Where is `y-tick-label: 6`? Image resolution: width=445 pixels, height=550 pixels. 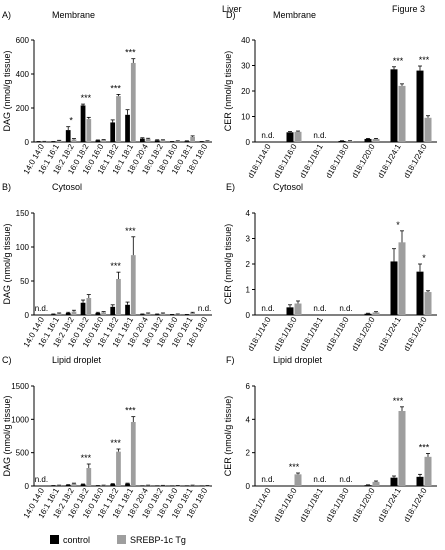 y-tick-label: 6 is located at coordinates (248, 386).